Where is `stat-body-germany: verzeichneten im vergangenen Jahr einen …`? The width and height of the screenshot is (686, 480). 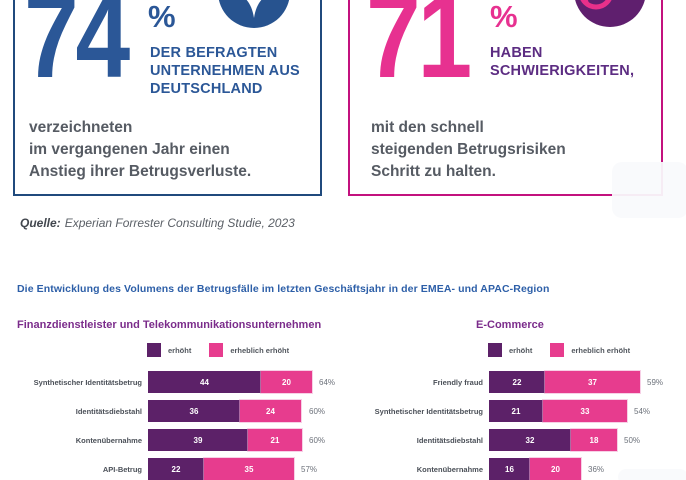
stat-body-germany: verzeichneten im vergangenen Jahr einen … is located at coordinates (140, 149).